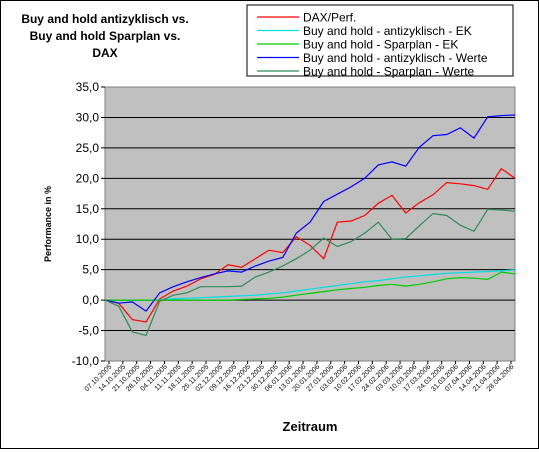 This screenshot has height=453, width=539. I want to click on y-tick-label: 20,0, so click(88, 178).